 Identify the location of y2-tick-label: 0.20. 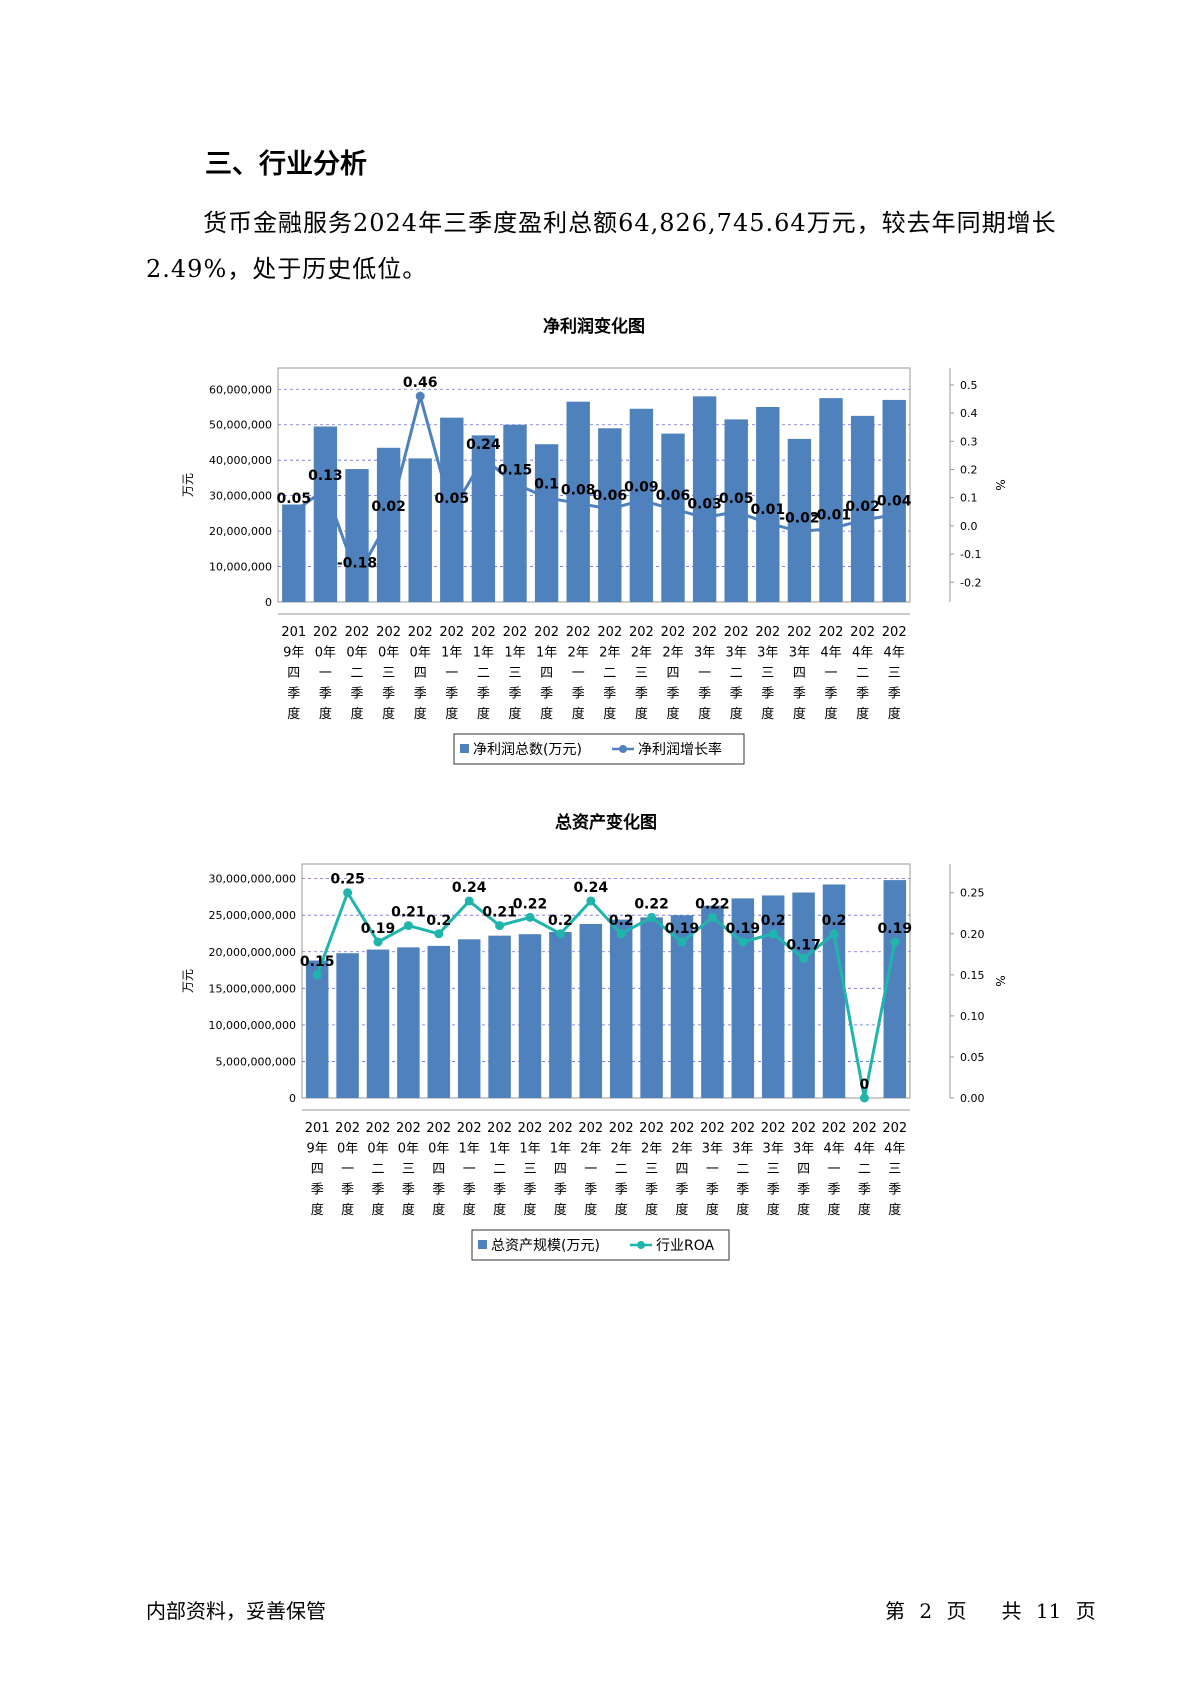
(972, 934).